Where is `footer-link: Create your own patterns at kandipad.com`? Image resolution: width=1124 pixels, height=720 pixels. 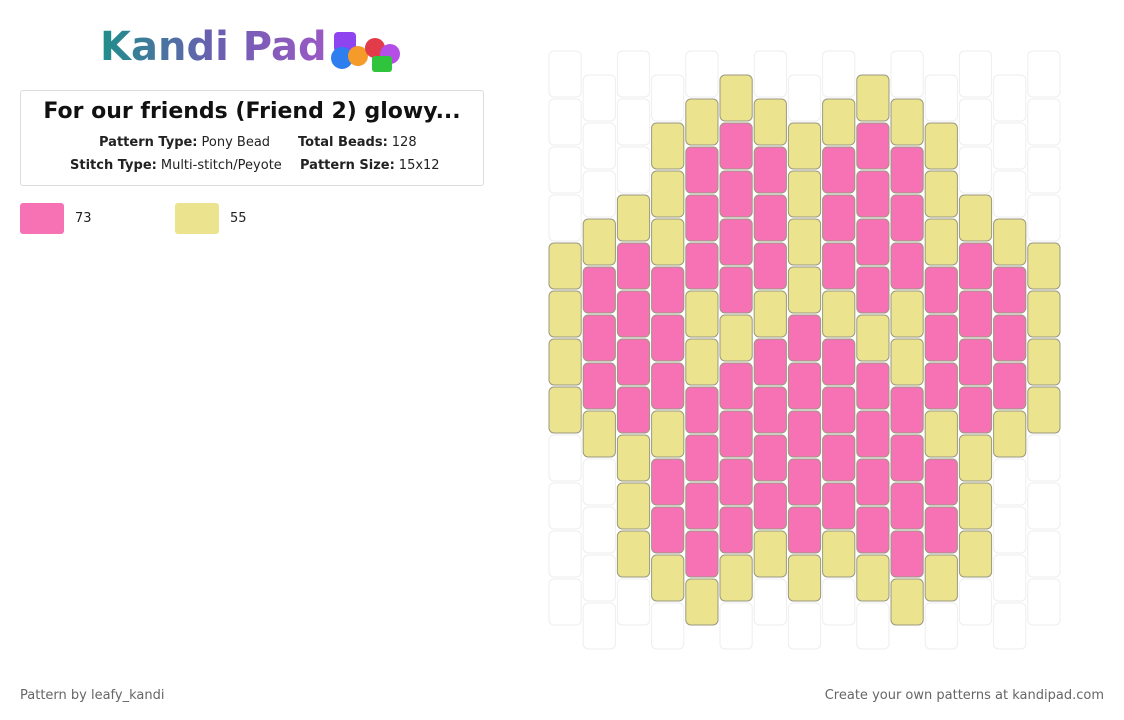 footer-link: Create your own patterns at kandipad.com is located at coordinates (964, 695).